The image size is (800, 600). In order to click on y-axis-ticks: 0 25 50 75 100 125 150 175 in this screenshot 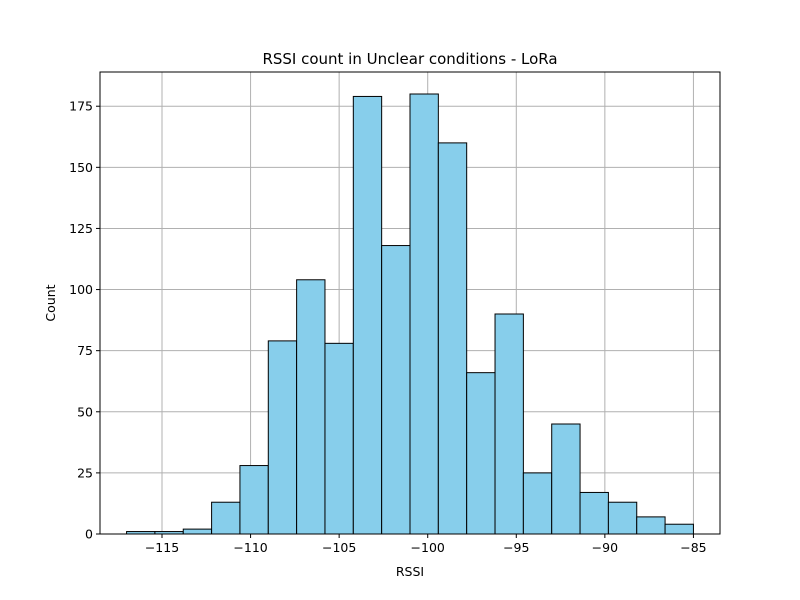, I will do `click(84, 320)`.